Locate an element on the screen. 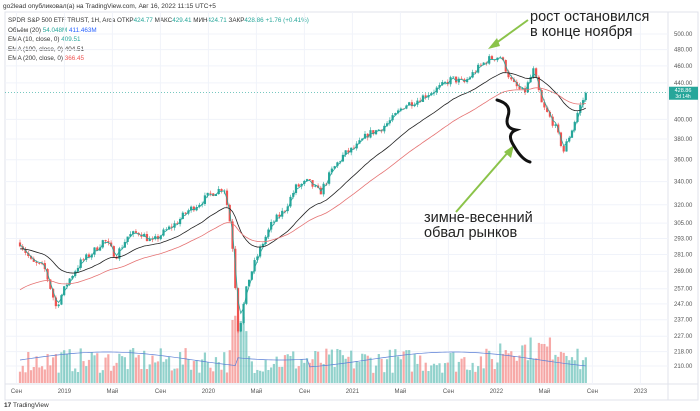 The image size is (700, 411). x-tick-label: 2019 is located at coordinates (65, 392).